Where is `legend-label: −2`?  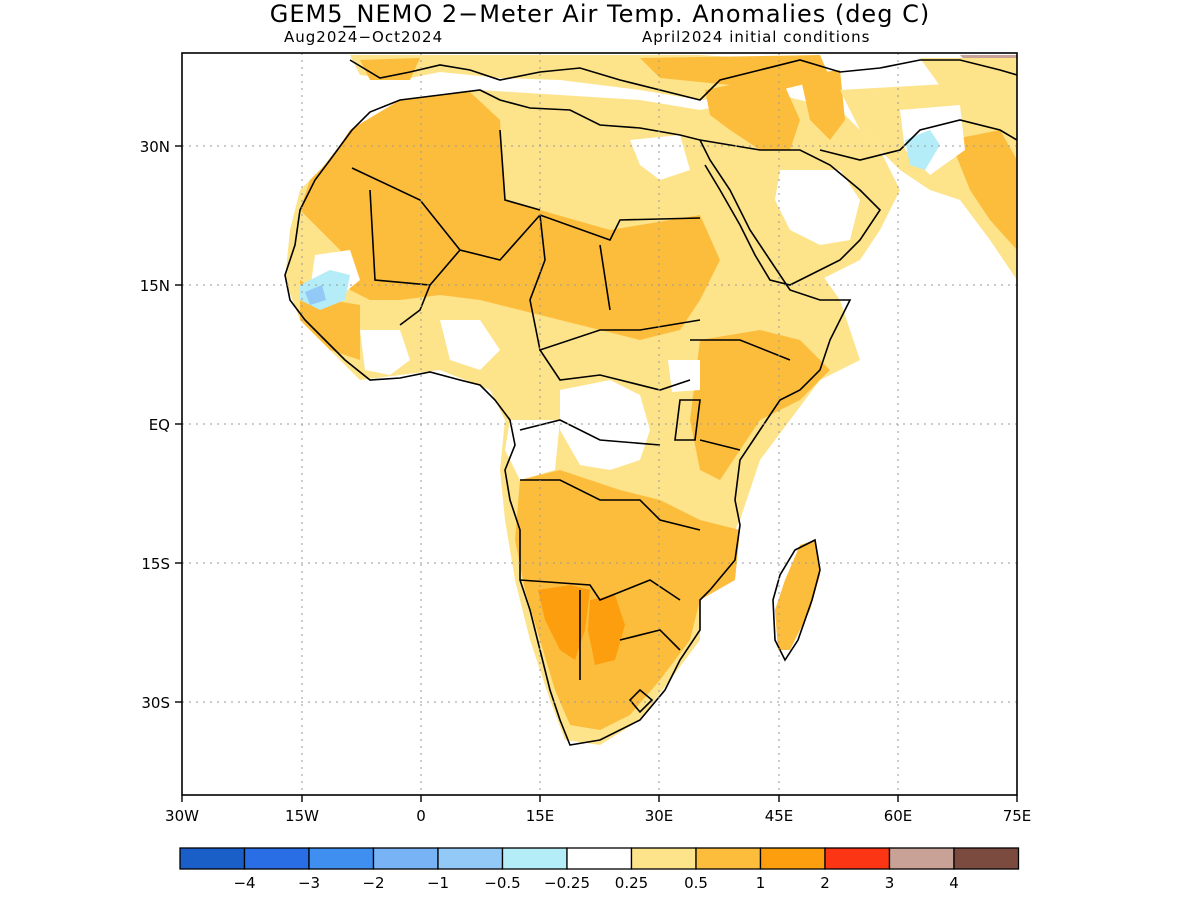 legend-label: −2 is located at coordinates (373, 883).